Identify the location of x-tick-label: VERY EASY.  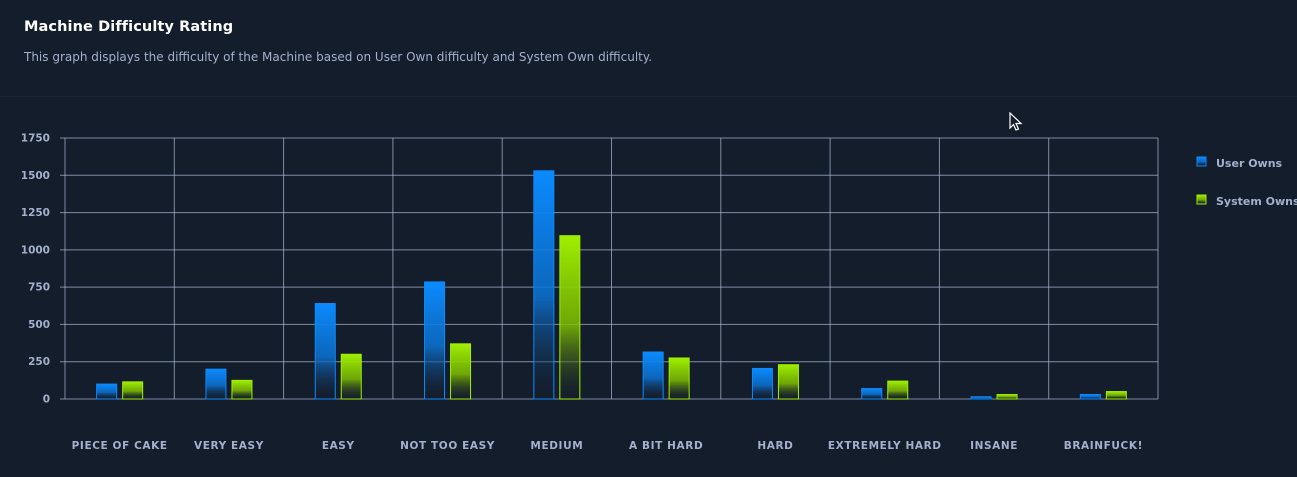
(229, 446).